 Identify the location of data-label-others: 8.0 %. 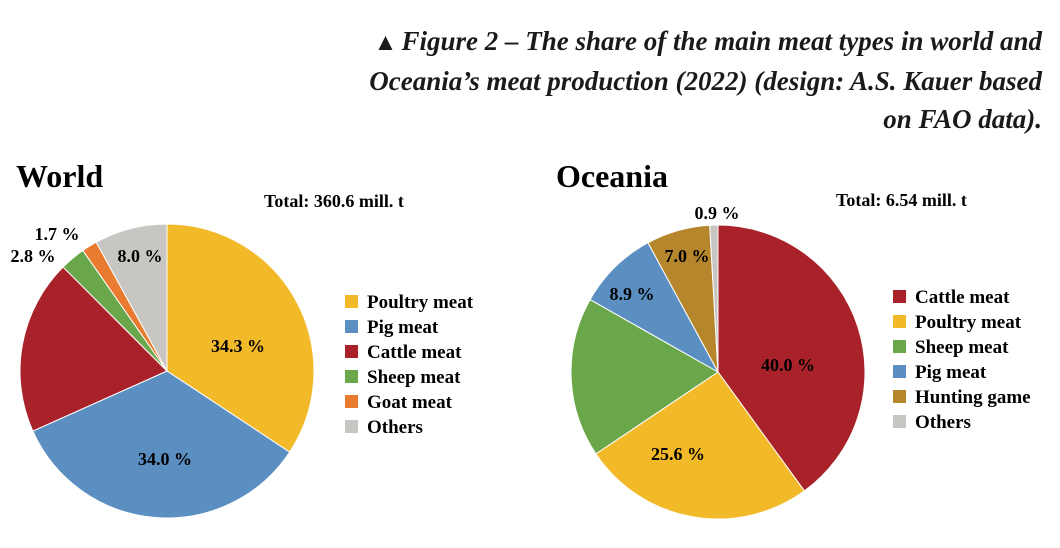
(140, 256).